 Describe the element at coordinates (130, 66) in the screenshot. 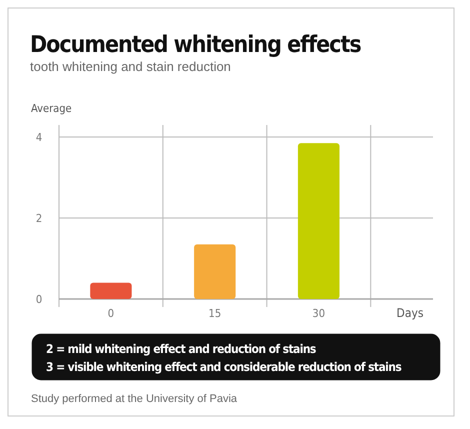

I see `chart-subtitle: tooth whitening and stain reduction` at that location.